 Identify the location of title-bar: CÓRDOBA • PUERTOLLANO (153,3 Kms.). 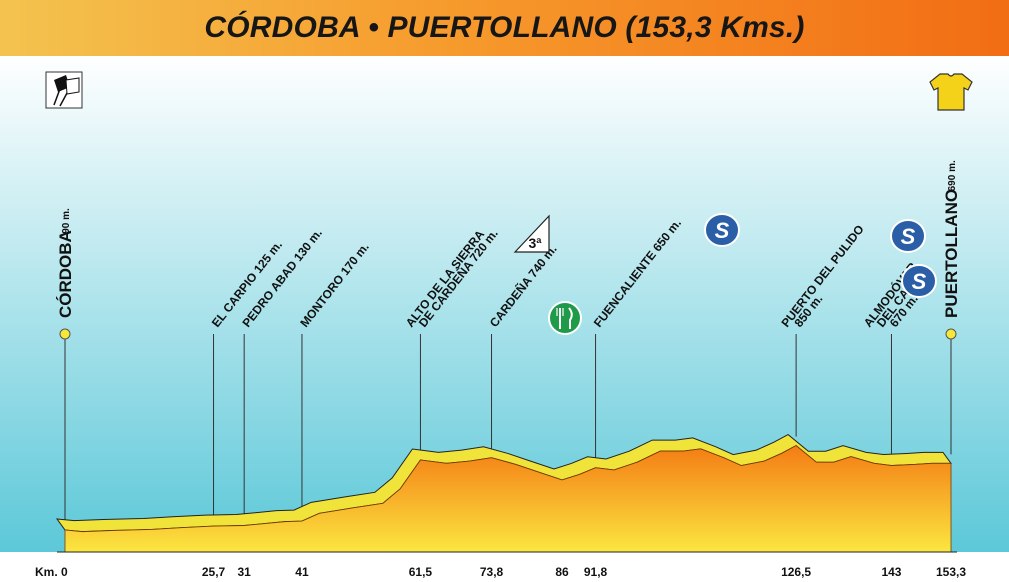
(504, 28).